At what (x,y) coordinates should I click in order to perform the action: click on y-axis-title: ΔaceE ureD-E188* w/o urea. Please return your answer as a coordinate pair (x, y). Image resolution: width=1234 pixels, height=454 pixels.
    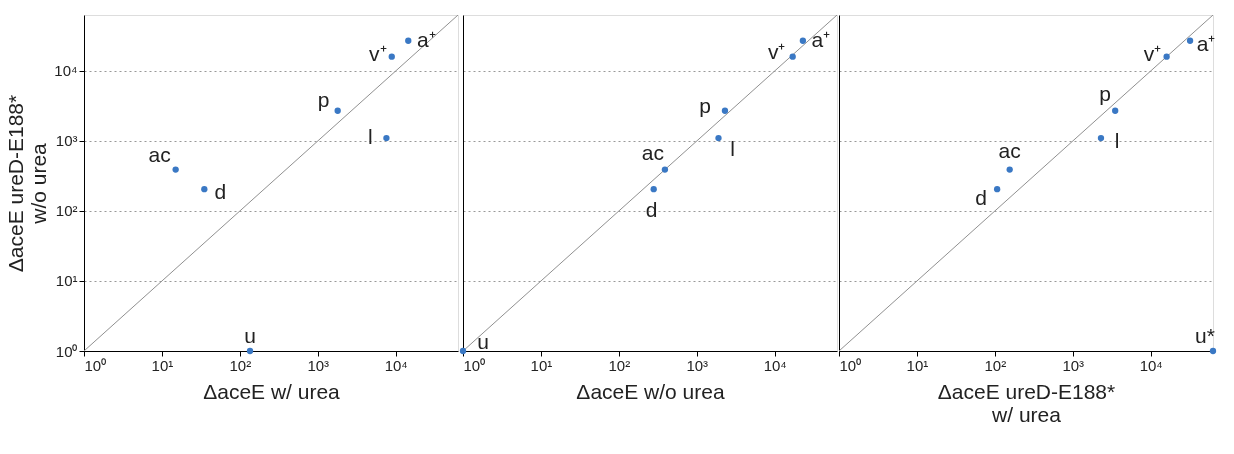
    Looking at the image, I should click on (27, 183).